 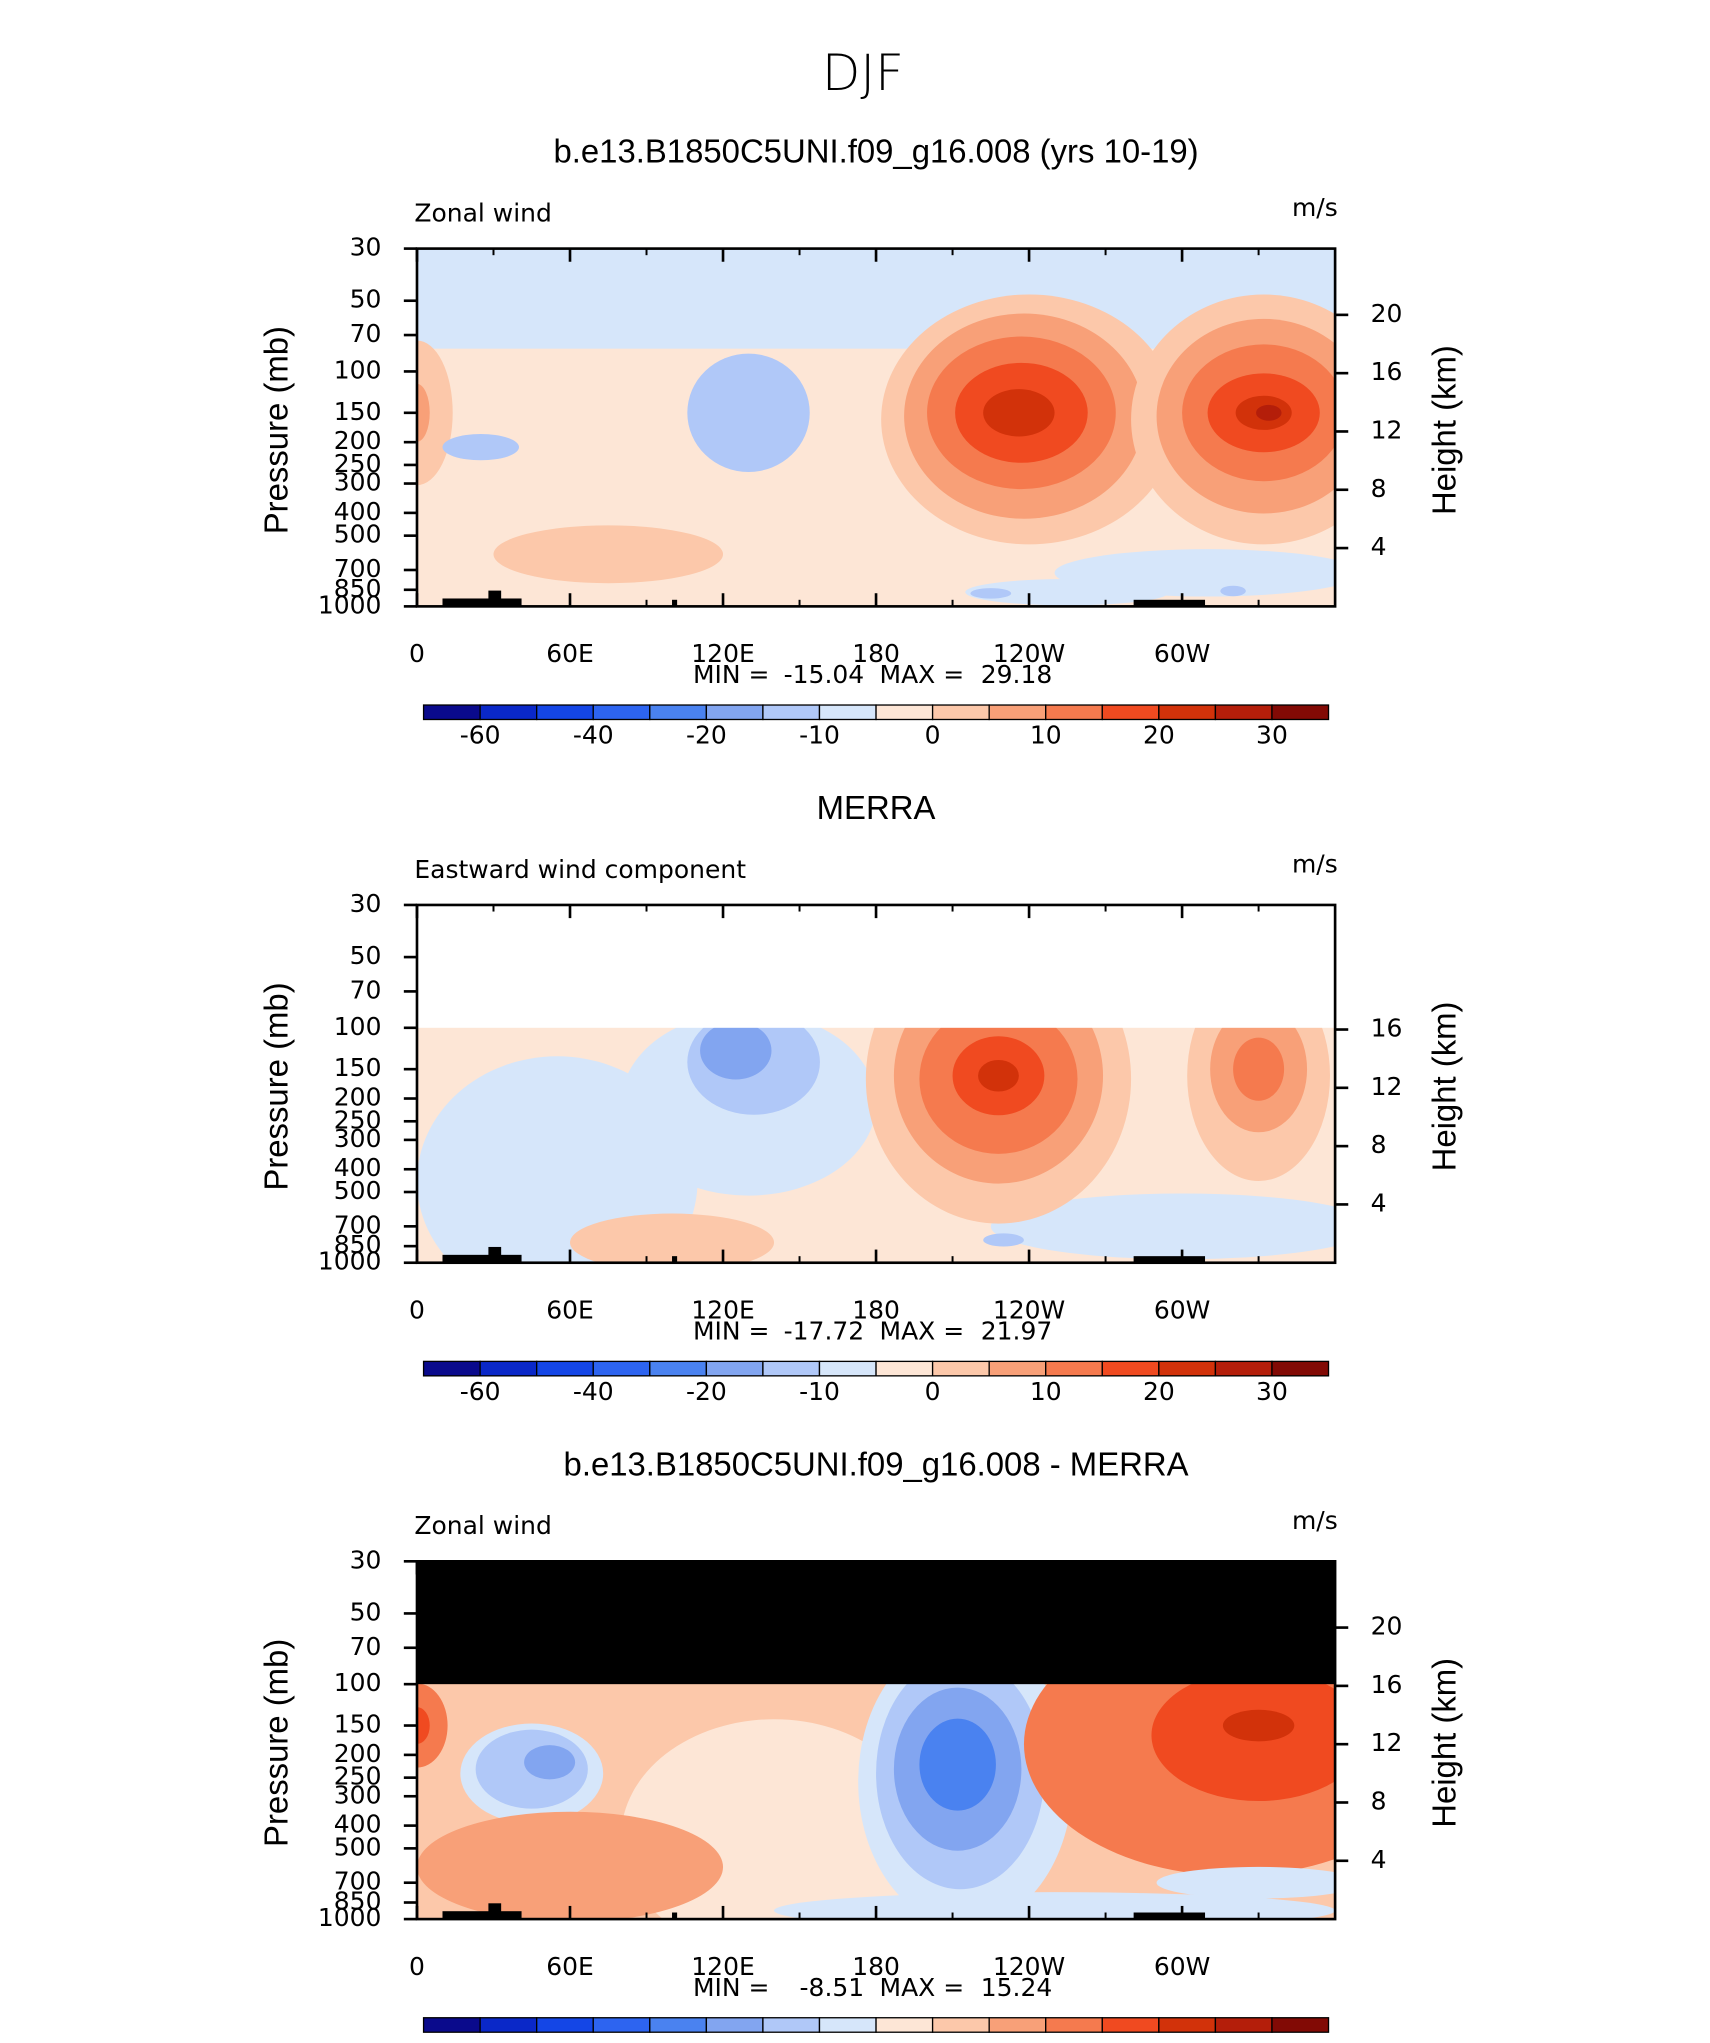 I want to click on left-string: Eastward wind component, so click(x=580, y=869).